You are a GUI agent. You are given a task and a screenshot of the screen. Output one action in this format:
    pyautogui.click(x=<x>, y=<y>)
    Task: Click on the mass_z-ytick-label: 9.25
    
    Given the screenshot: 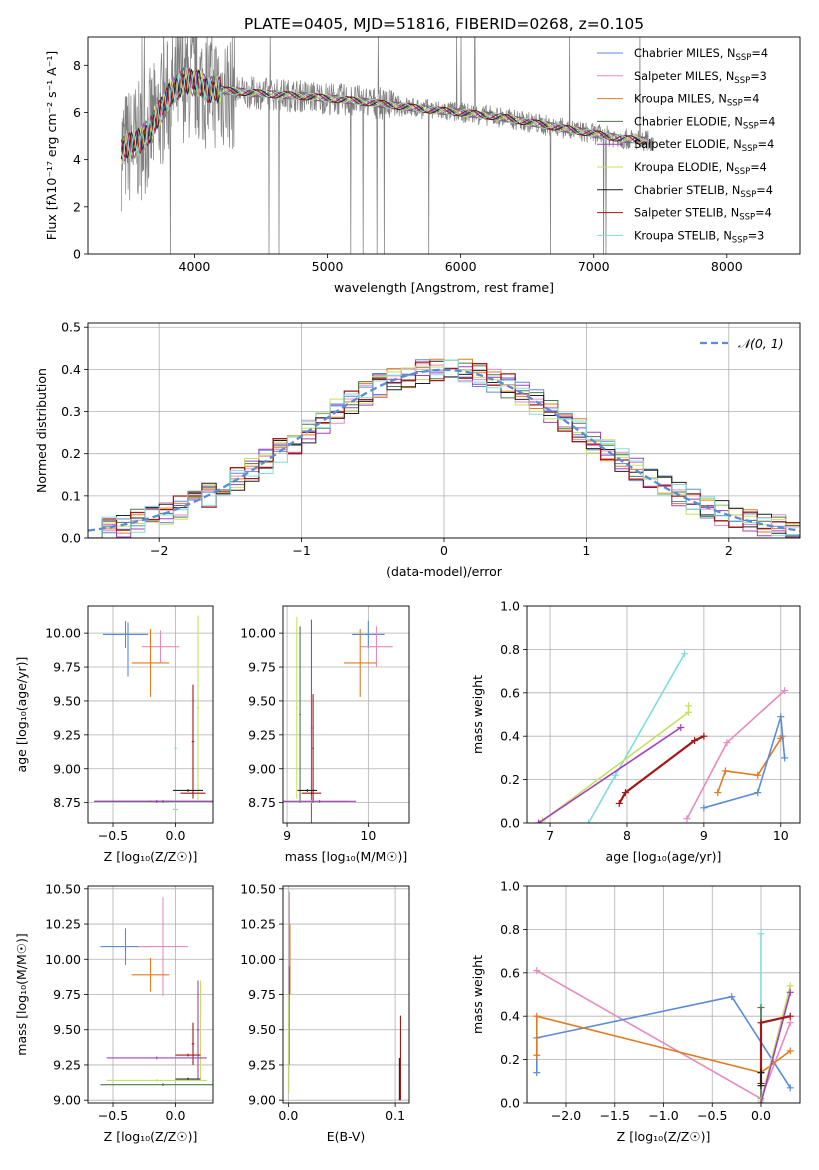 What is the action you would take?
    pyautogui.click(x=67, y=1064)
    